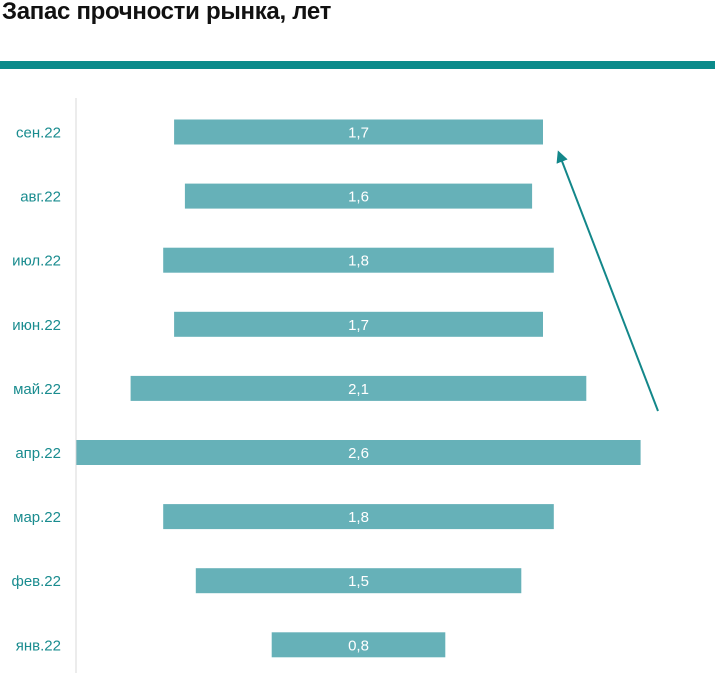  Describe the element at coordinates (40, 197) in the screenshot. I see `category-label: авг.22` at that location.